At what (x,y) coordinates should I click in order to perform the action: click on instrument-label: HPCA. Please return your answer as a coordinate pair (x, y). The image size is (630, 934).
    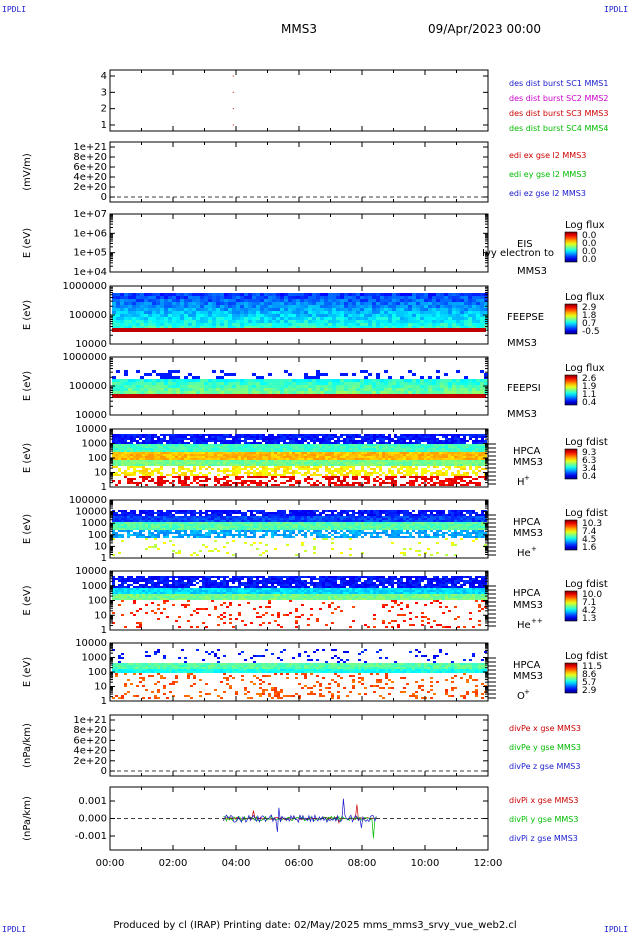
    Looking at the image, I should click on (527, 451).